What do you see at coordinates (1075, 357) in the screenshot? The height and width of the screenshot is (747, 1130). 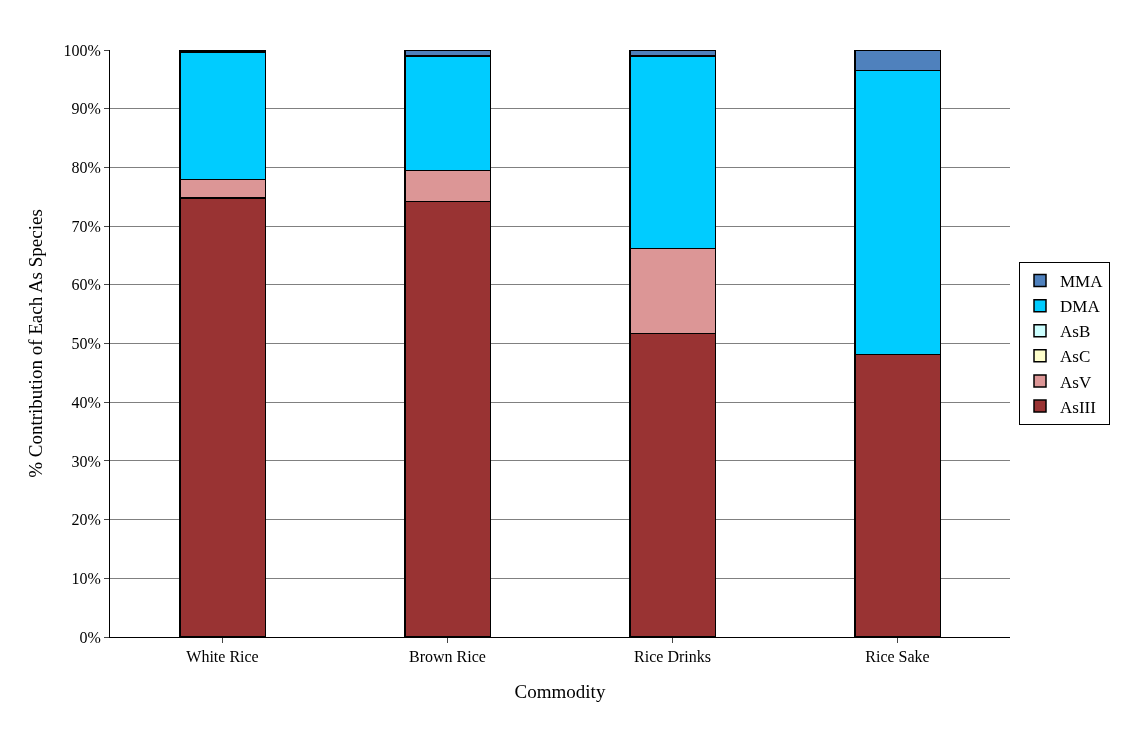 I see `legend-label: AsC` at bounding box center [1075, 357].